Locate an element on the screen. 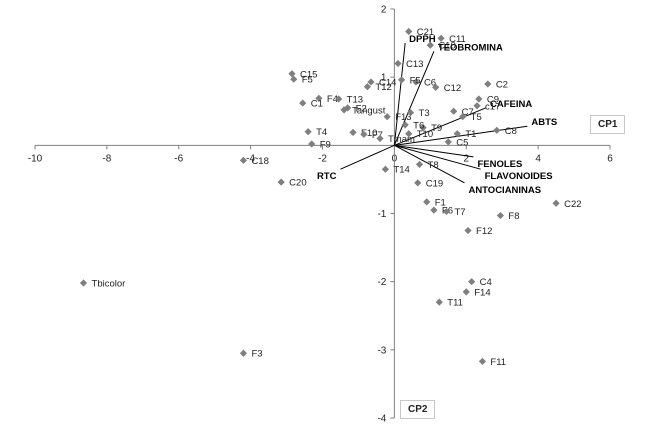  point-label: C18 is located at coordinates (259, 161).